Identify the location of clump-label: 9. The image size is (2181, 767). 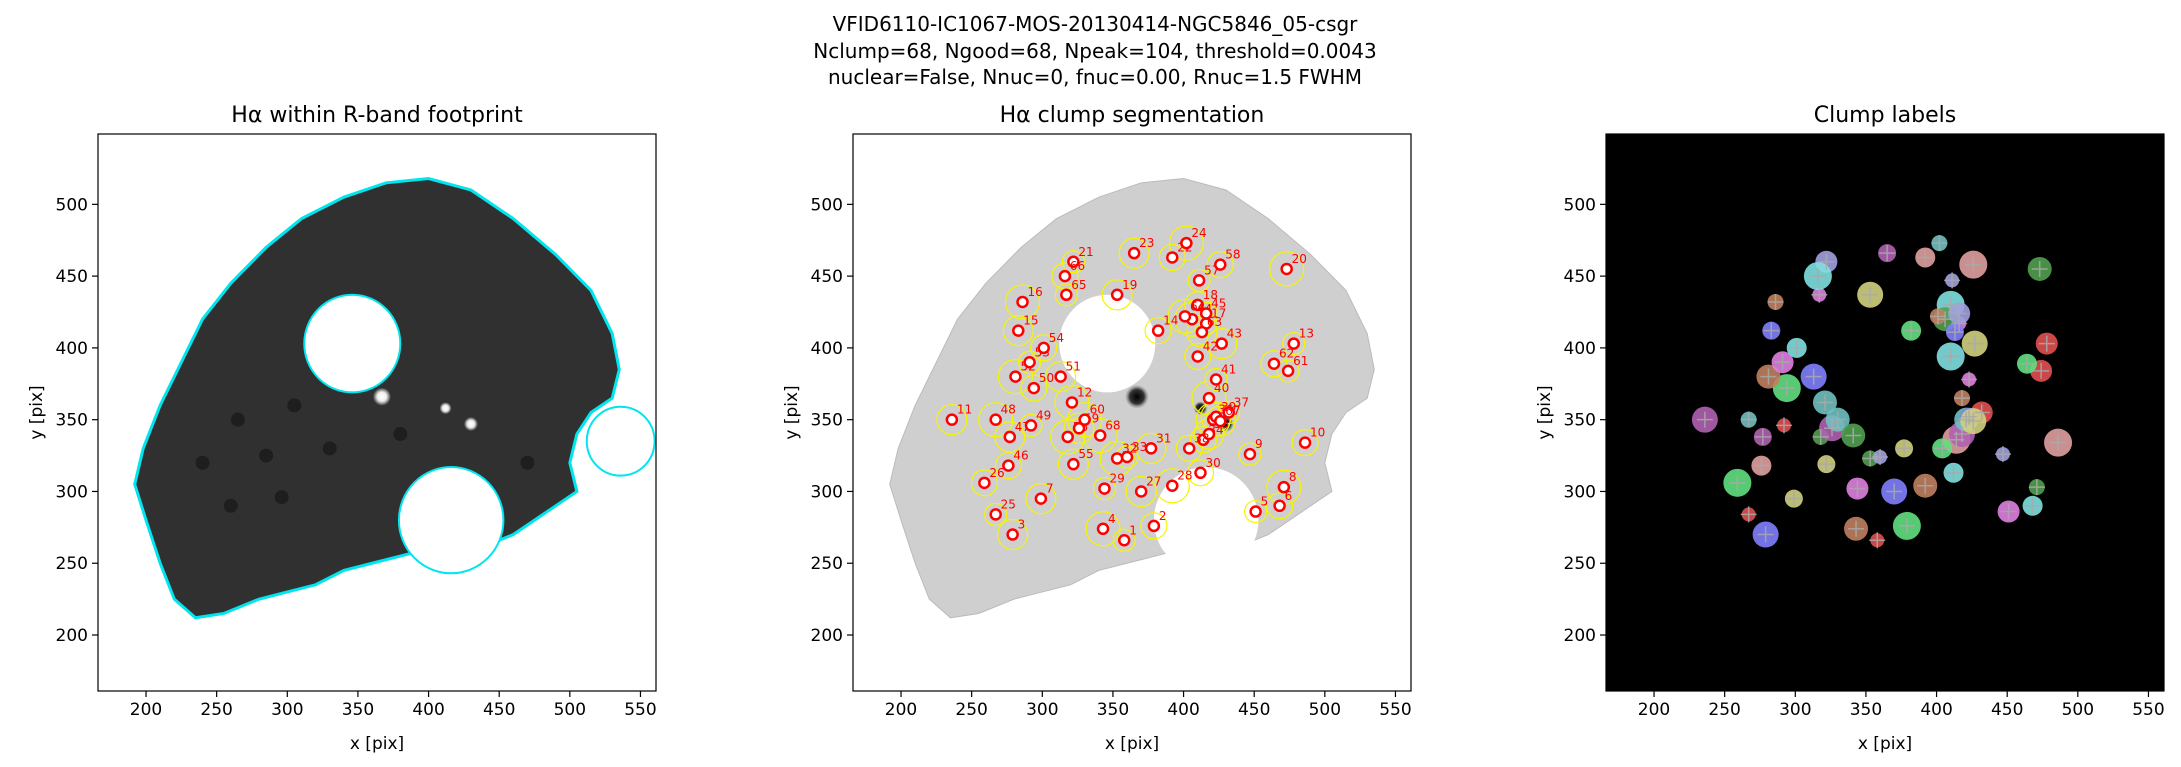
(1259, 444).